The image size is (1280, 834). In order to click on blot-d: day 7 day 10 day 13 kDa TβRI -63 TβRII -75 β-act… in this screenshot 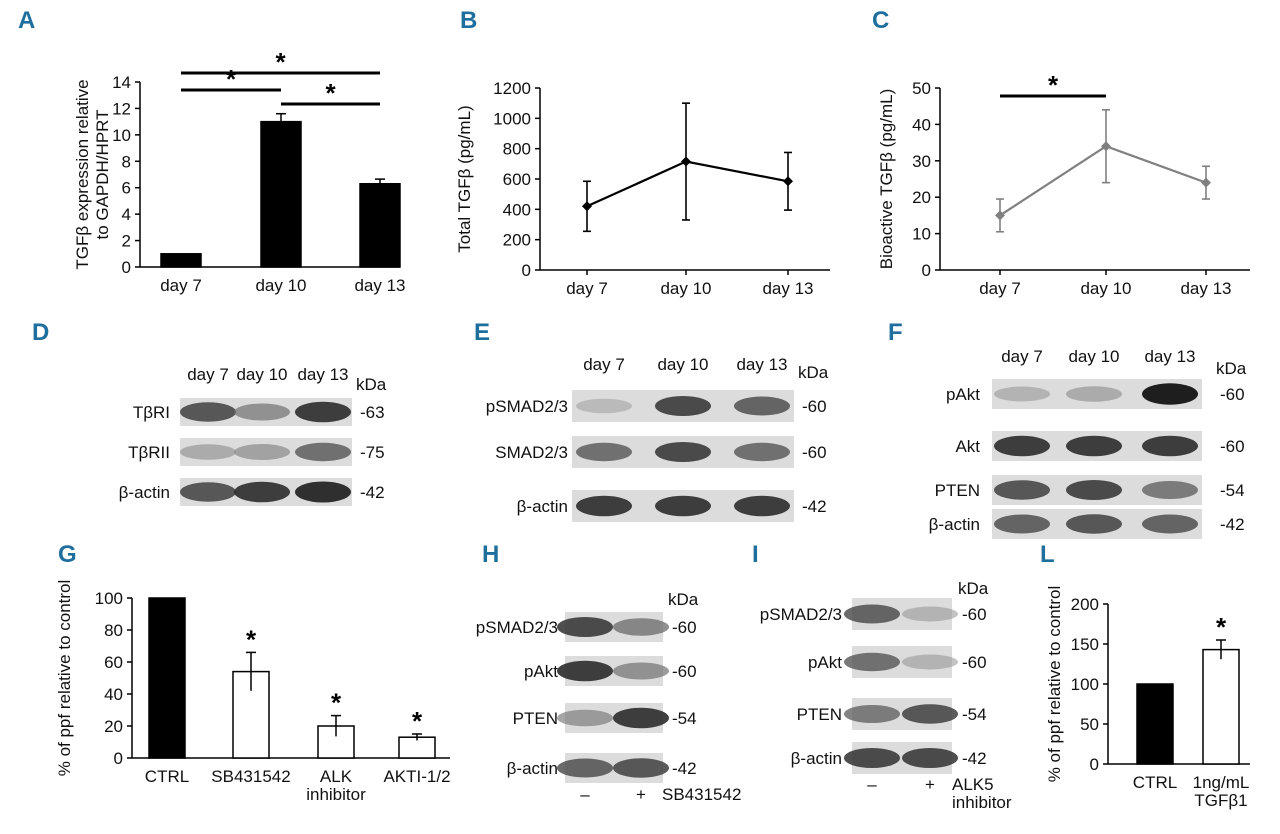, I will do `click(253, 435)`.